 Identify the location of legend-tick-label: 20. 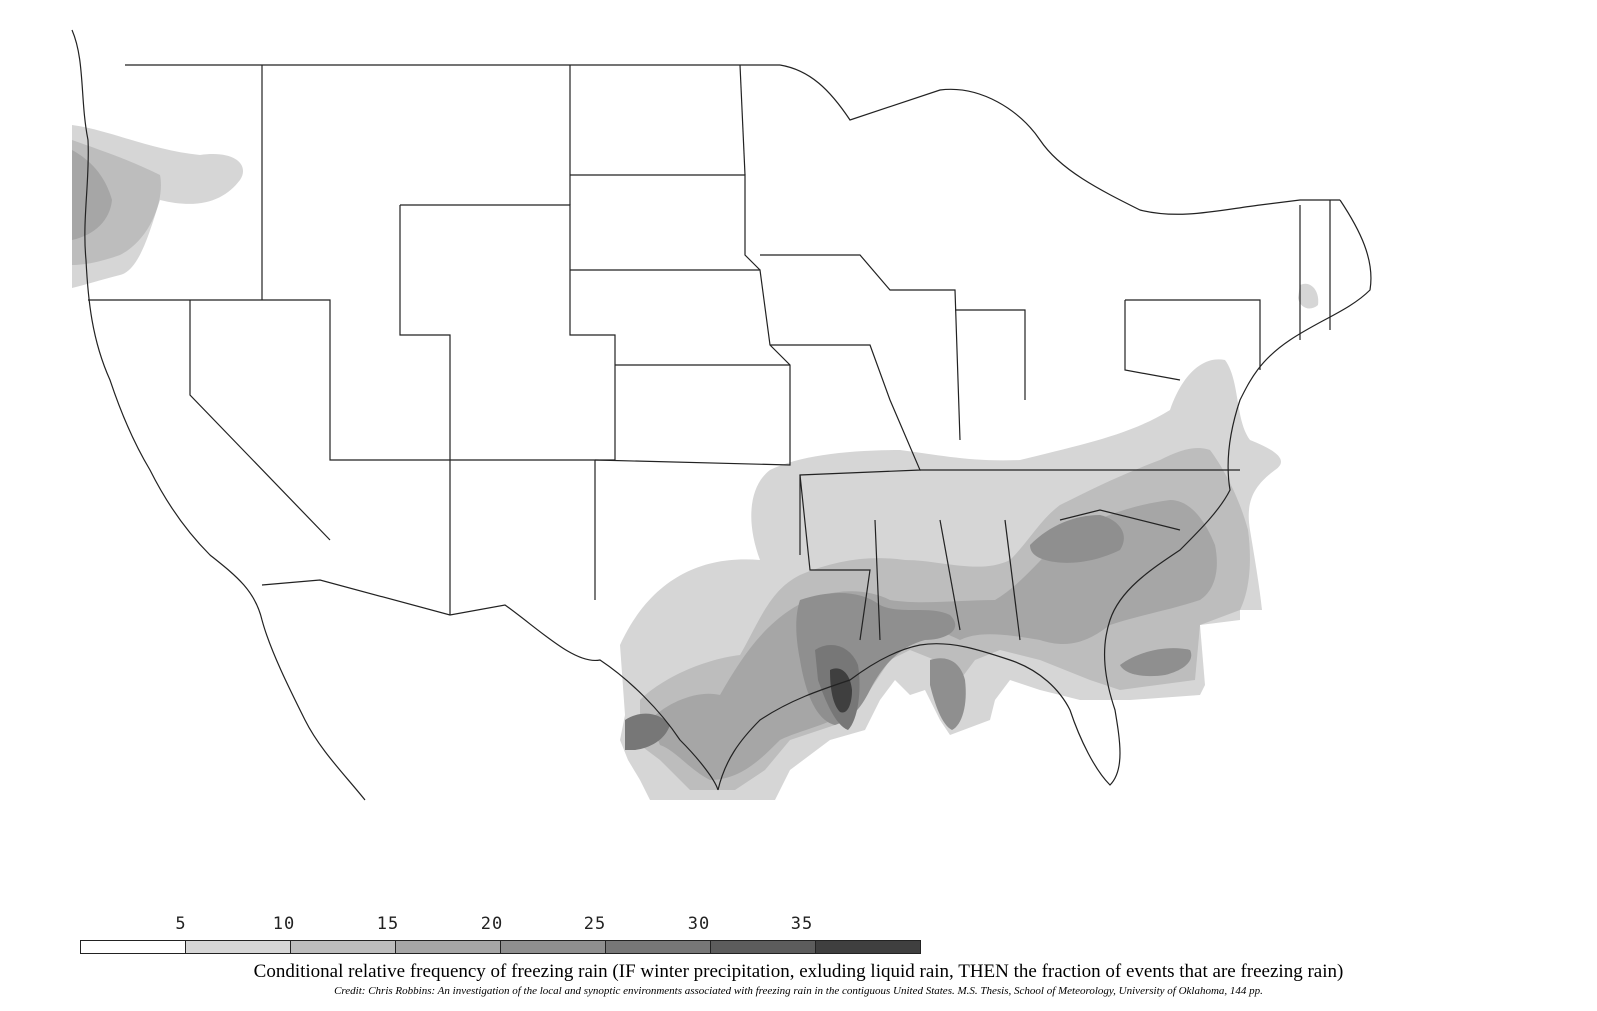
(492, 924).